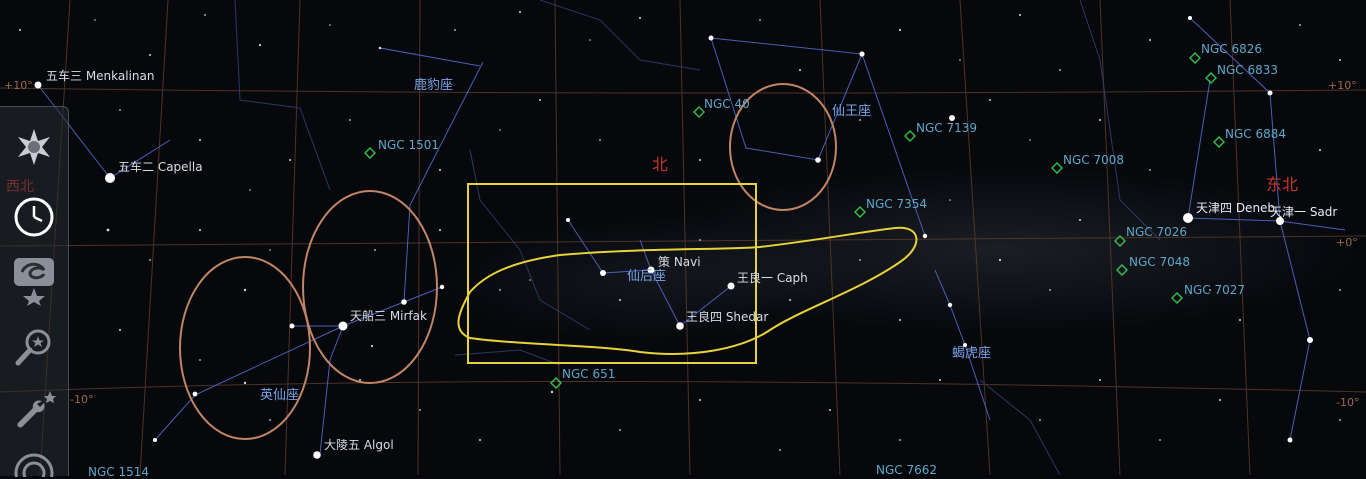  Describe the element at coordinates (1280, 221) in the screenshot. I see `star-sadr` at that location.